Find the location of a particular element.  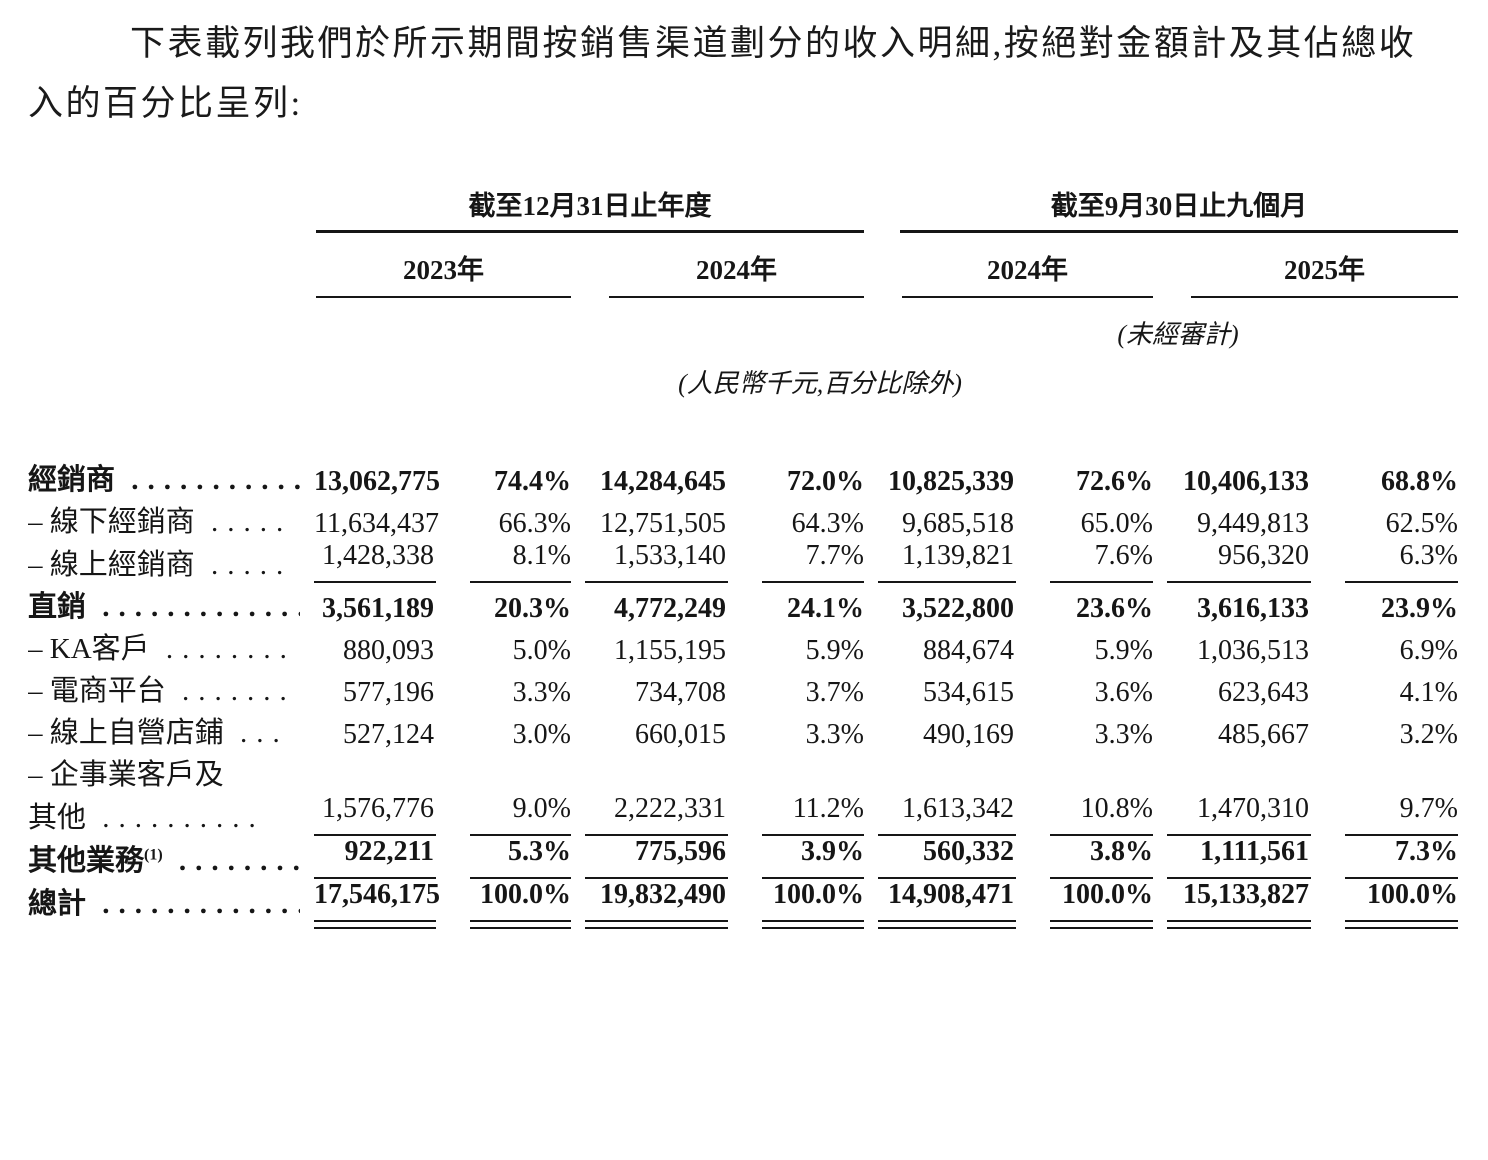

cell-percentage: 7.7% is located at coordinates (796, 561).